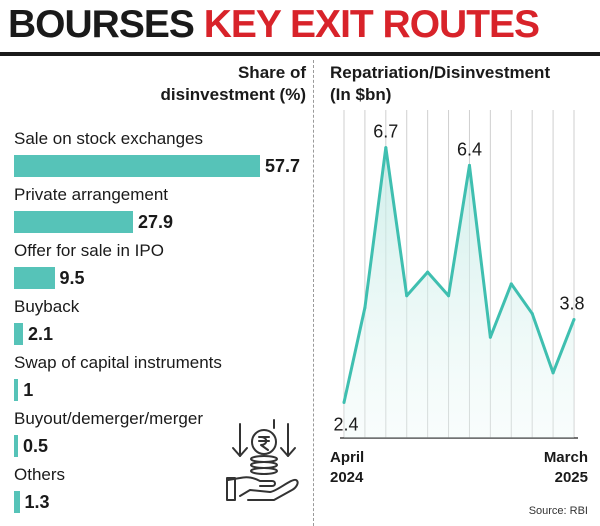 Image resolution: width=600 pixels, height=526 pixels. I want to click on bar-value-label: 1, so click(28, 390).